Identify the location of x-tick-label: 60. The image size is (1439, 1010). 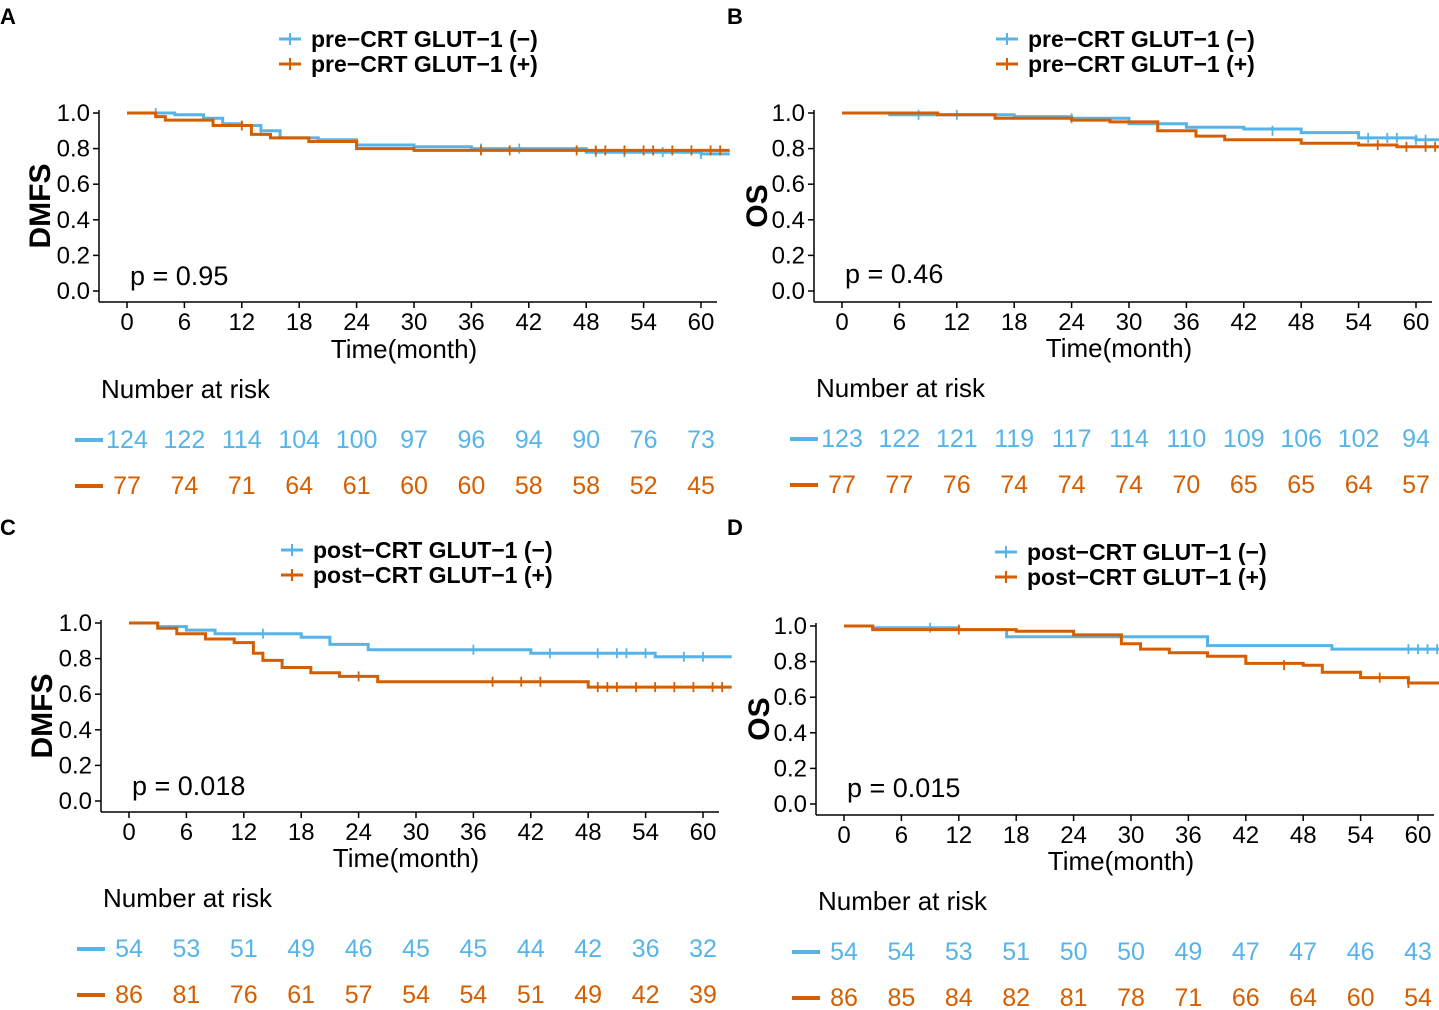
(1418, 835).